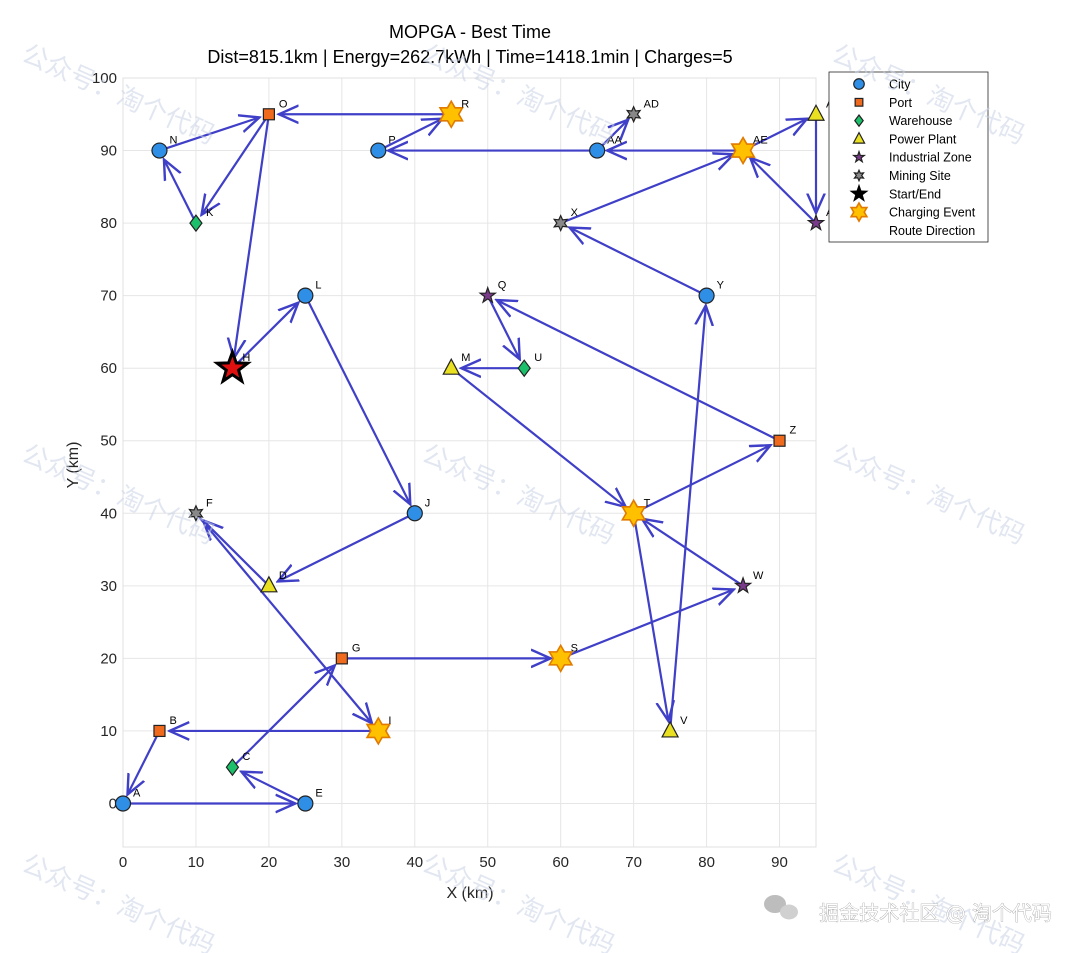 The width and height of the screenshot is (1080, 953). Describe the element at coordinates (378, 731) in the screenshot. I see `node-i-marker` at that location.